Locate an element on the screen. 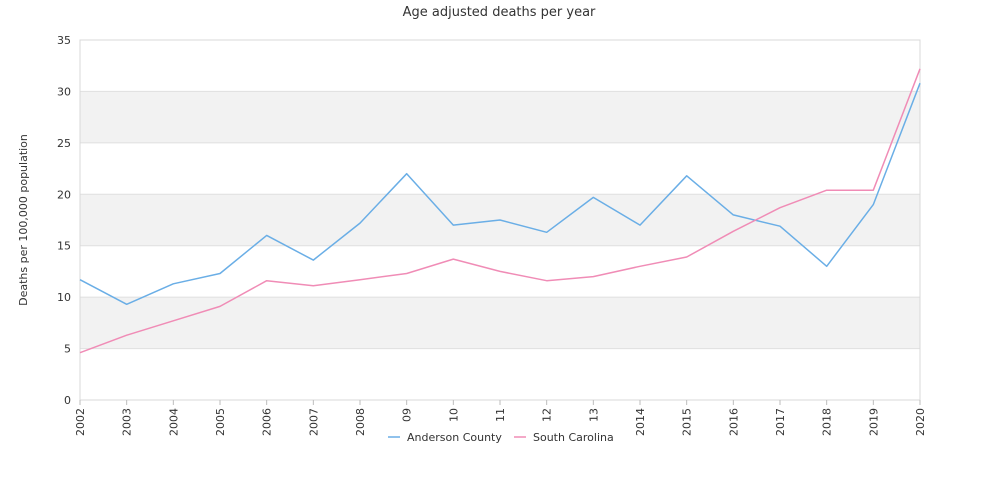 Image resolution: width=1000 pixels, height=500 pixels. legend: Anderson County South Carolina is located at coordinates (501, 437).